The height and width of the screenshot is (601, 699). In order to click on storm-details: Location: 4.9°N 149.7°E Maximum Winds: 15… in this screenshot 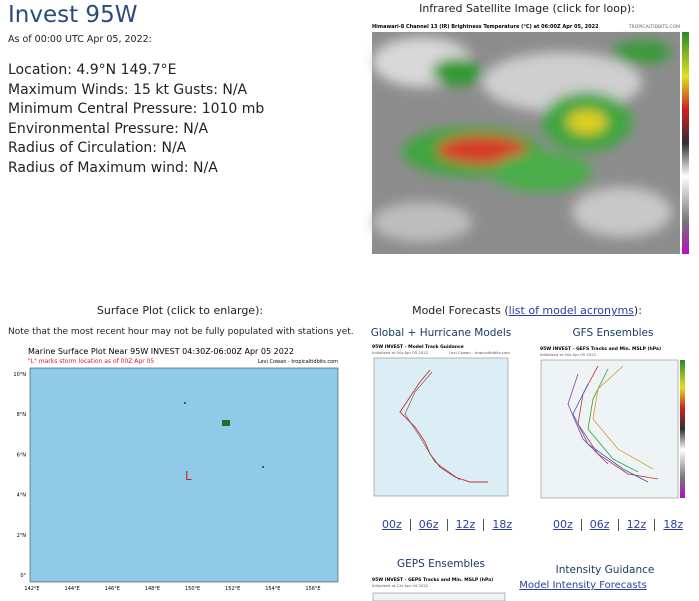, I will do `click(136, 119)`.